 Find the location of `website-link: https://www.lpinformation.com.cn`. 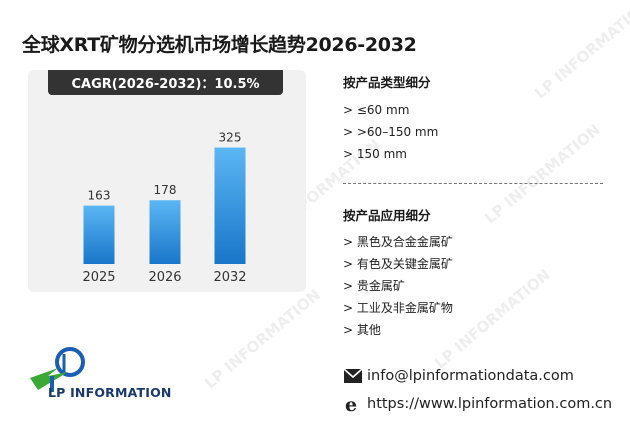

website-link: https://www.lpinformation.com.cn is located at coordinates (490, 404).